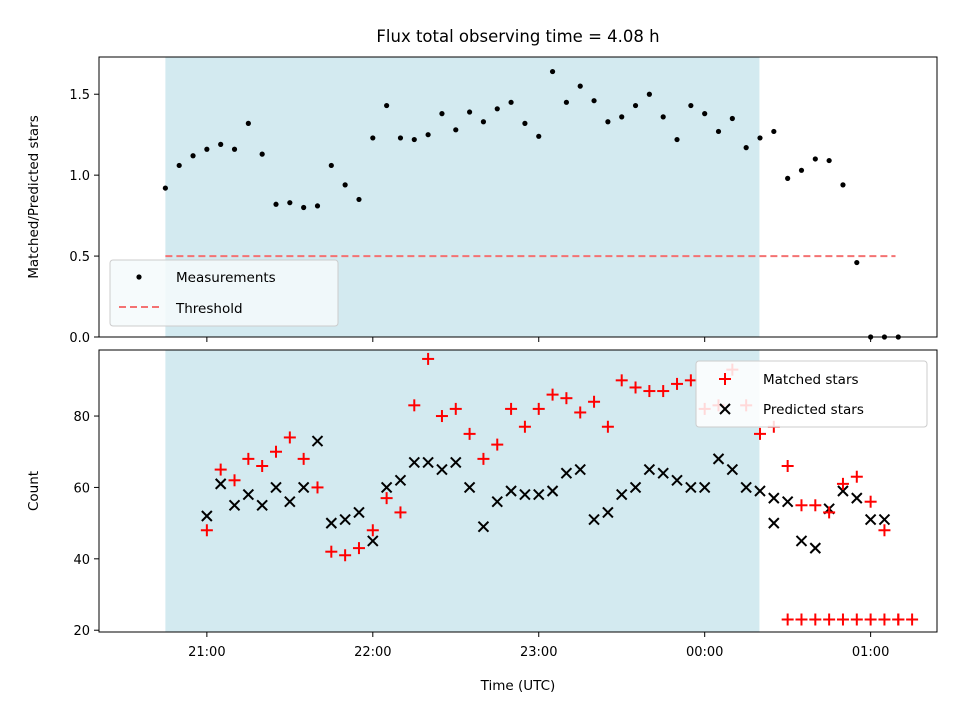  What do you see at coordinates (725, 409) in the screenshot?
I see `legend-x-marker` at bounding box center [725, 409].